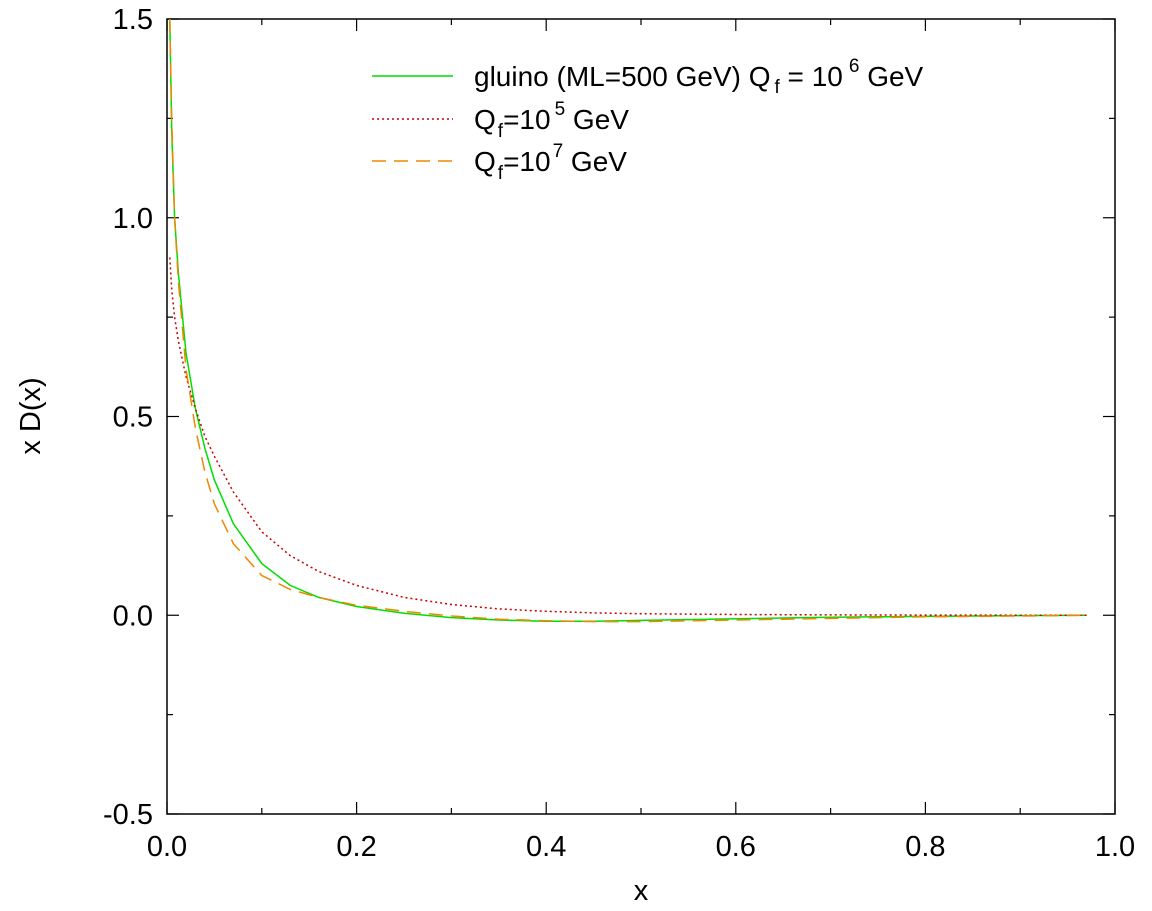 Image resolution: width=1152 pixels, height=911 pixels. Describe the element at coordinates (736, 847) in the screenshot. I see `x-tick-label: 0.6` at that location.